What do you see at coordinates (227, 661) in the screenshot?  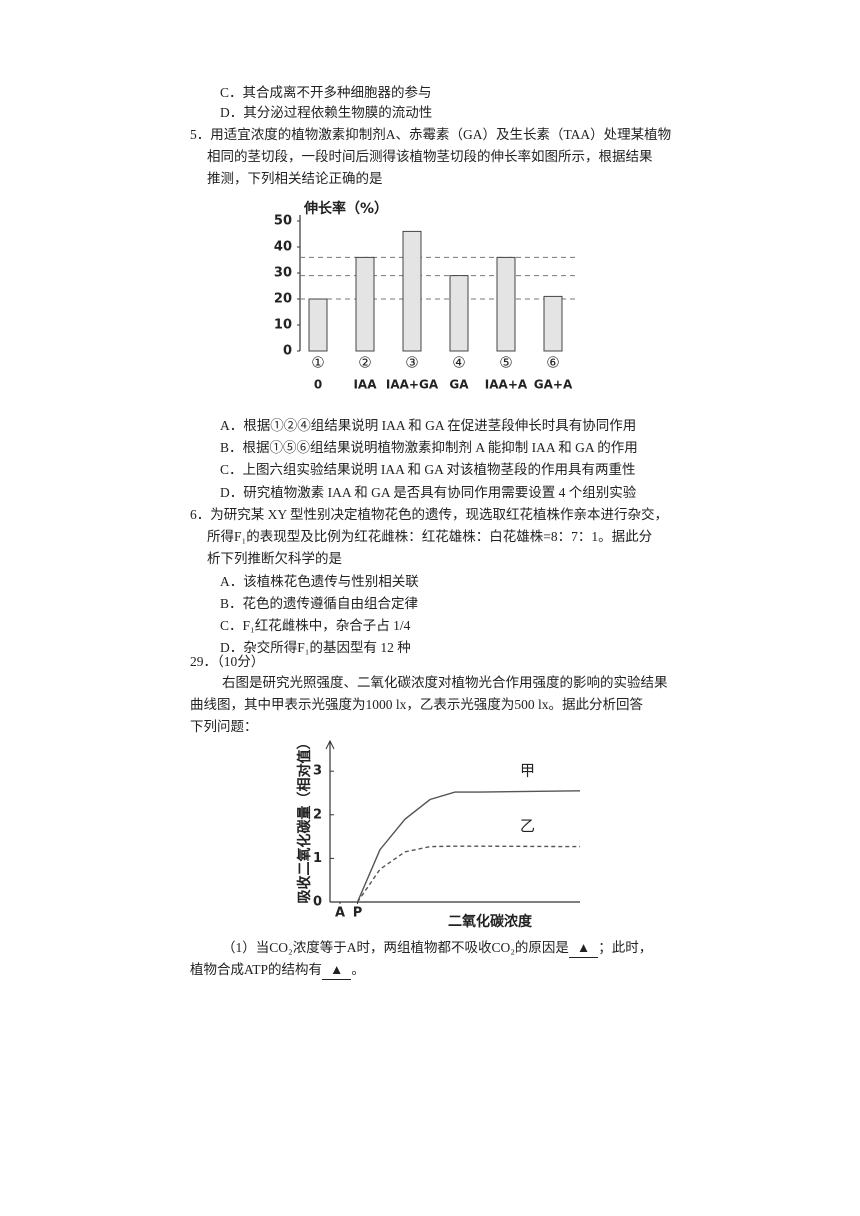 I see `question-number: 29．（10分）` at bounding box center [227, 661].